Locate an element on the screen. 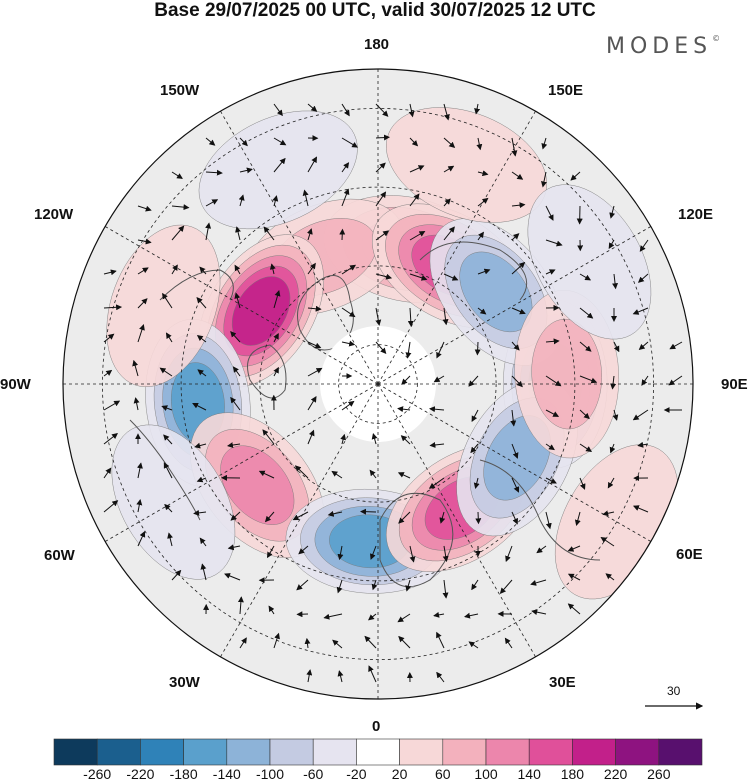 This screenshot has height=784, width=750. colorbar-tick-label: -220 is located at coordinates (140, 774).